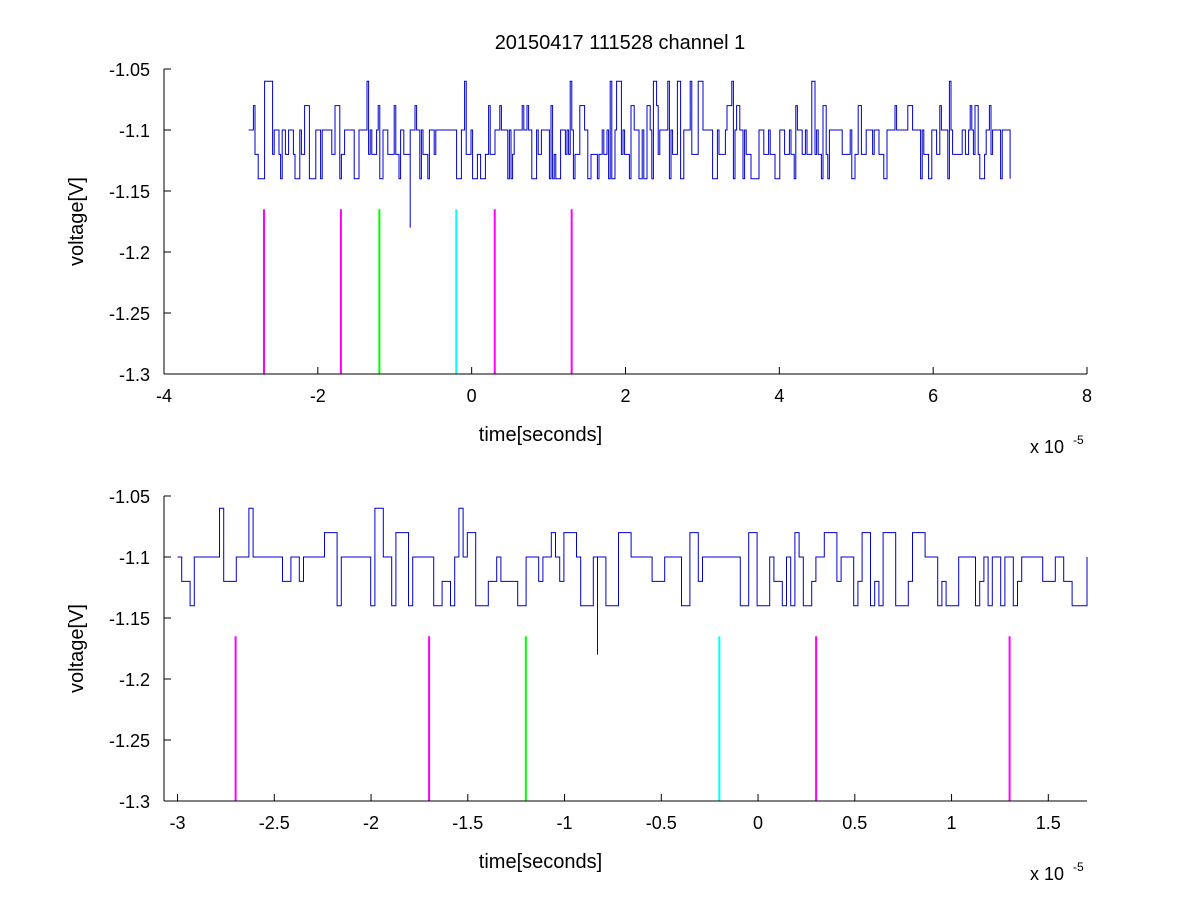 The image size is (1200, 901). I want to click on x-tick-label: -1.5, so click(467, 823).